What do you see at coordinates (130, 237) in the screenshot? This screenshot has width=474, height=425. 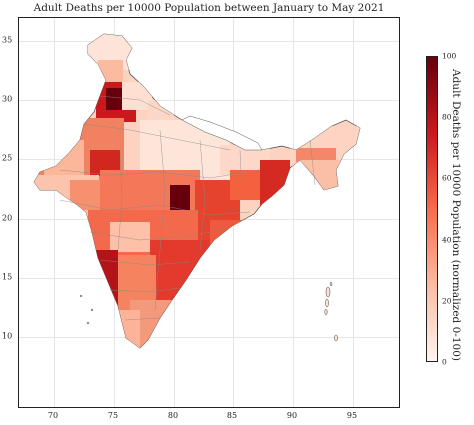 I see `region-maharashtra-light` at bounding box center [130, 237].